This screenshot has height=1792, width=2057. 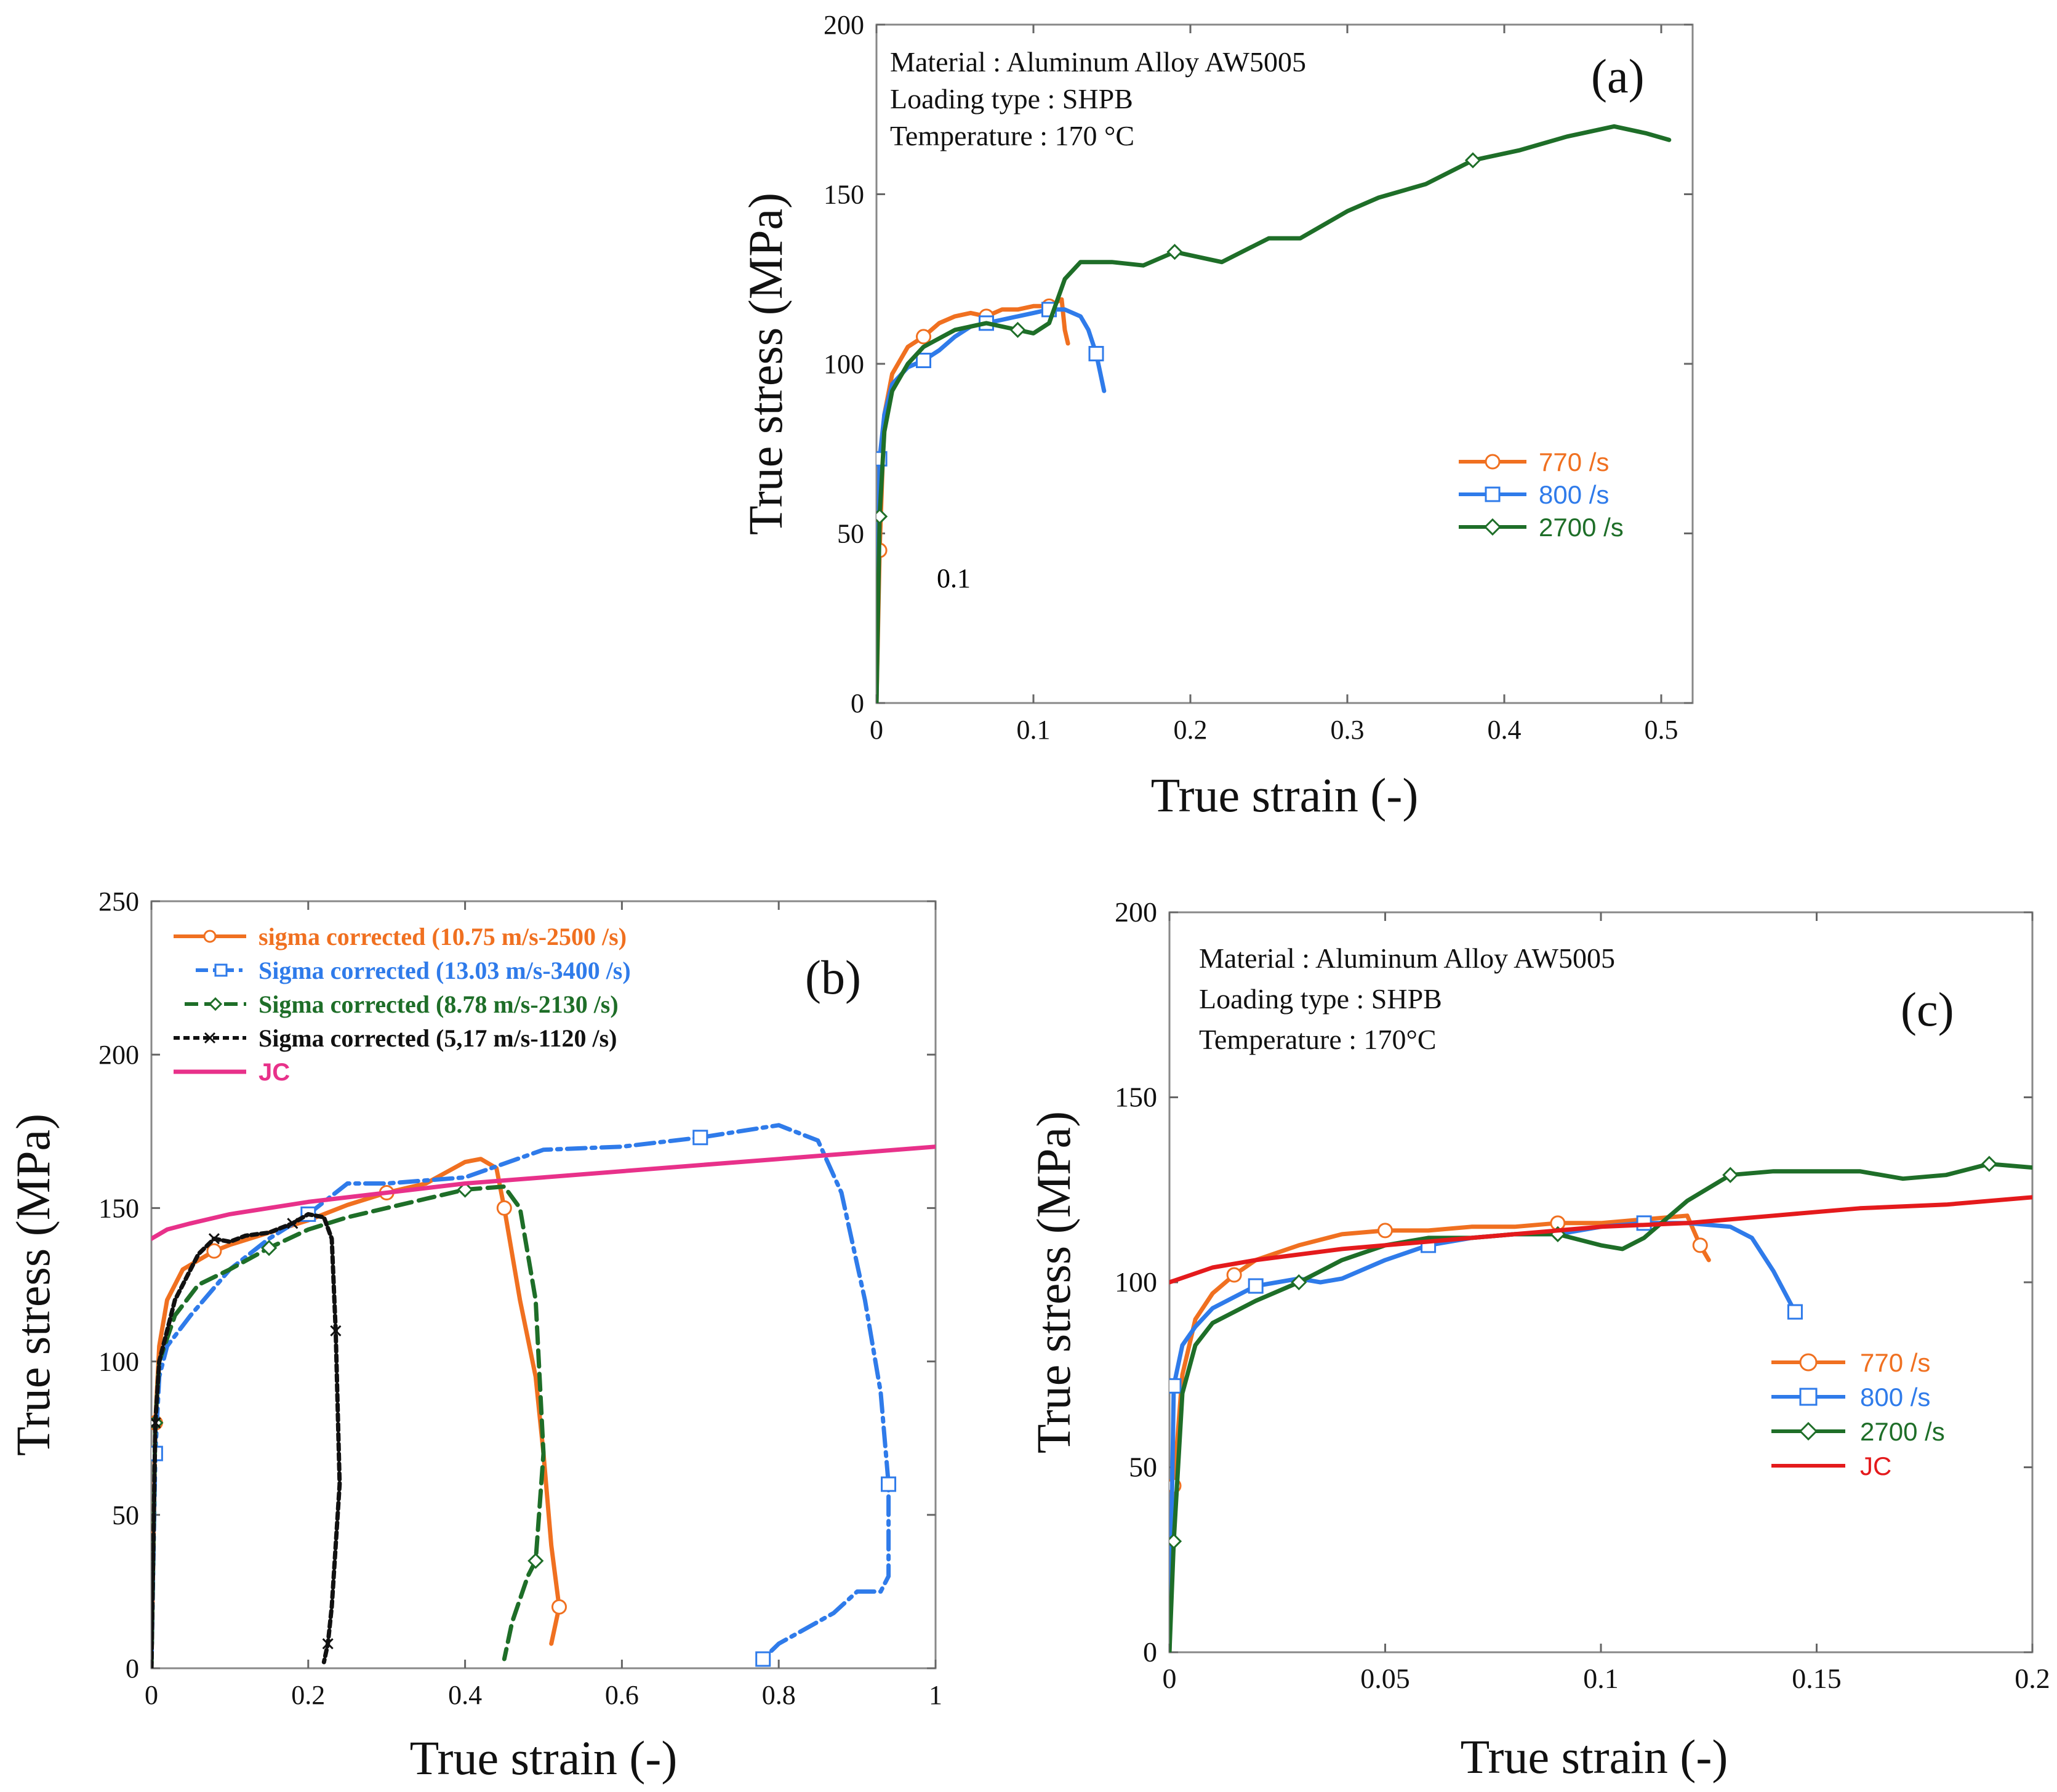 What do you see at coordinates (1348, 730) in the screenshot?
I see `panel-a-x-tick-label: 0.3` at bounding box center [1348, 730].